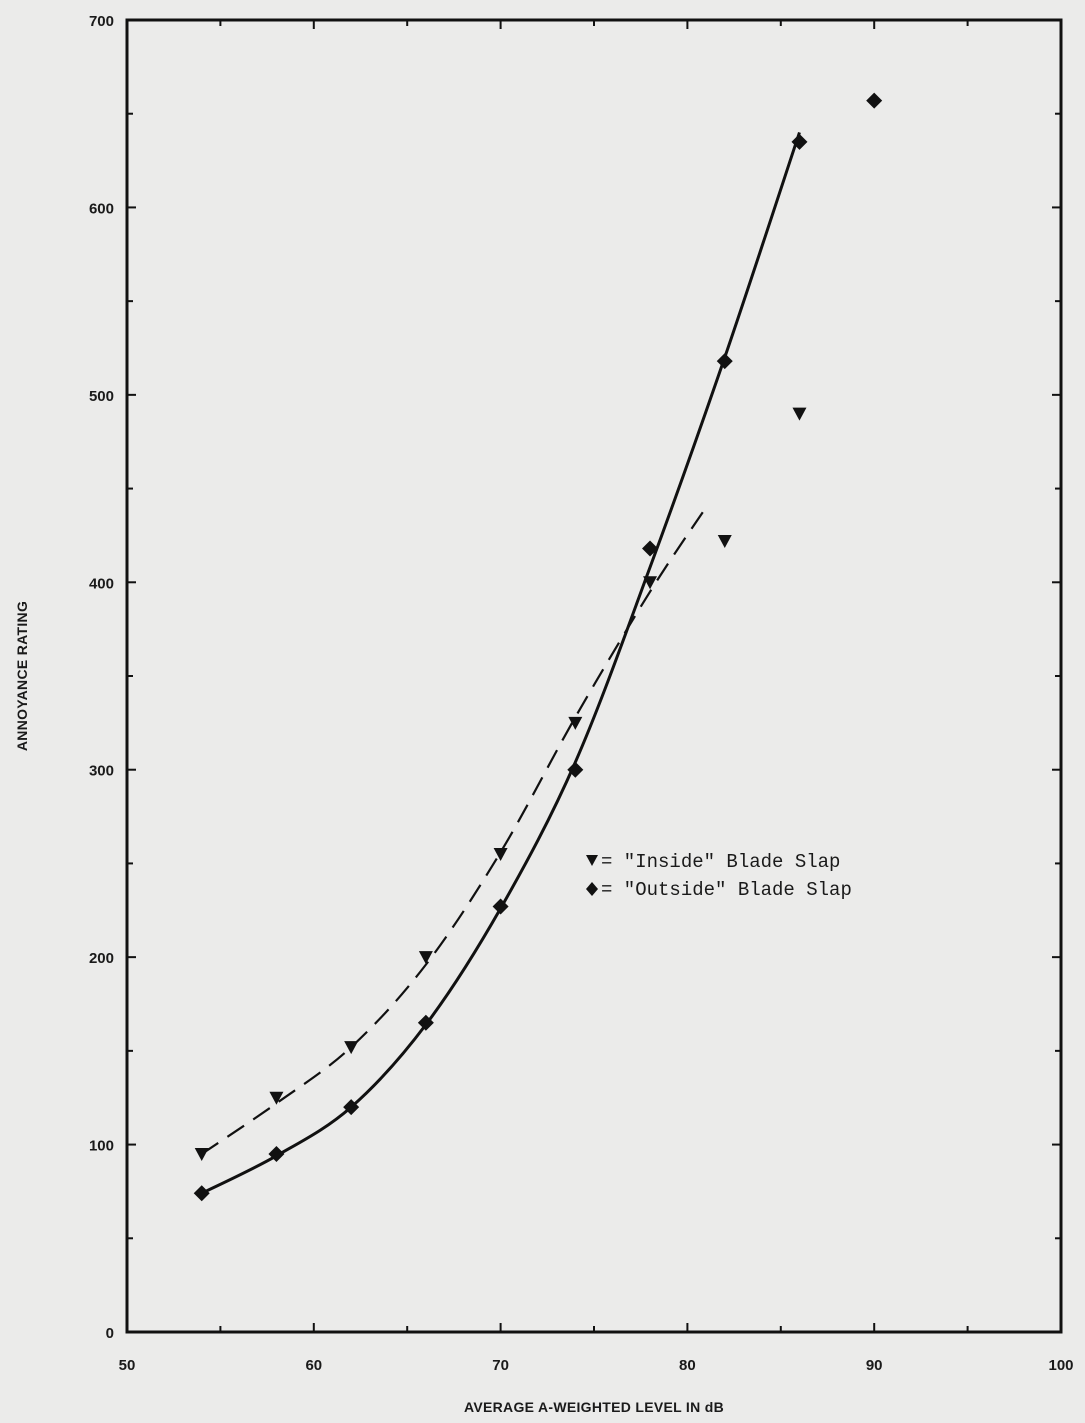  I want to click on y-tick-label: 100, so click(101, 1146).